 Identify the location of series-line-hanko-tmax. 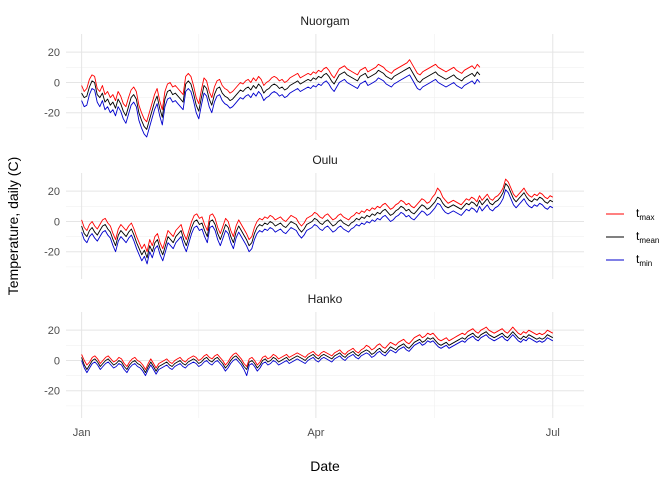
(317, 348).